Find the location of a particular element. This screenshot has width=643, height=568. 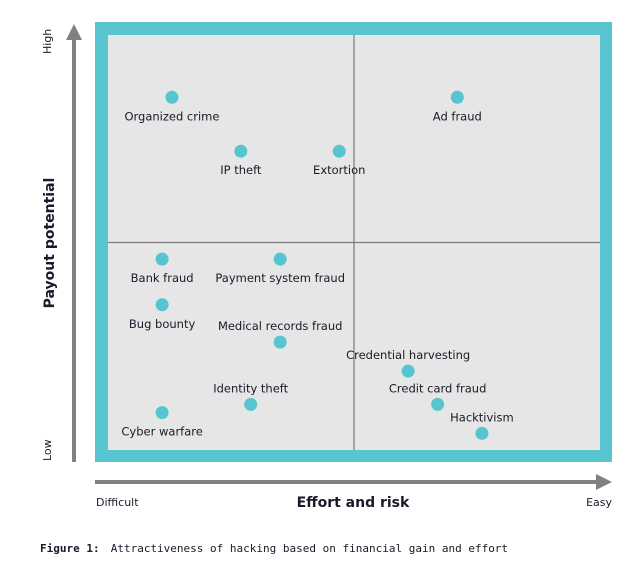

point-label-extortion: Extortion is located at coordinates (339, 170).